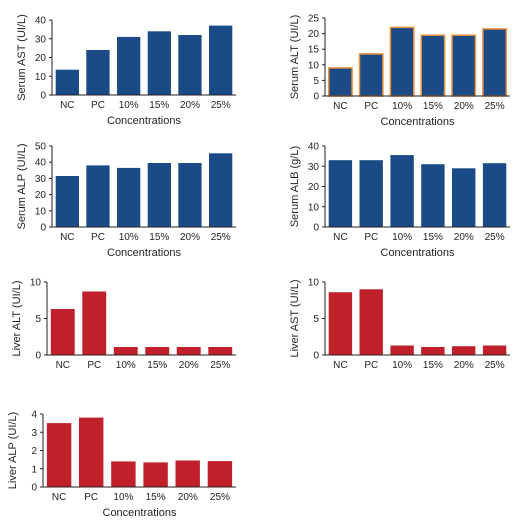  I want to click on y-tick-label: 4, so click(34, 415).